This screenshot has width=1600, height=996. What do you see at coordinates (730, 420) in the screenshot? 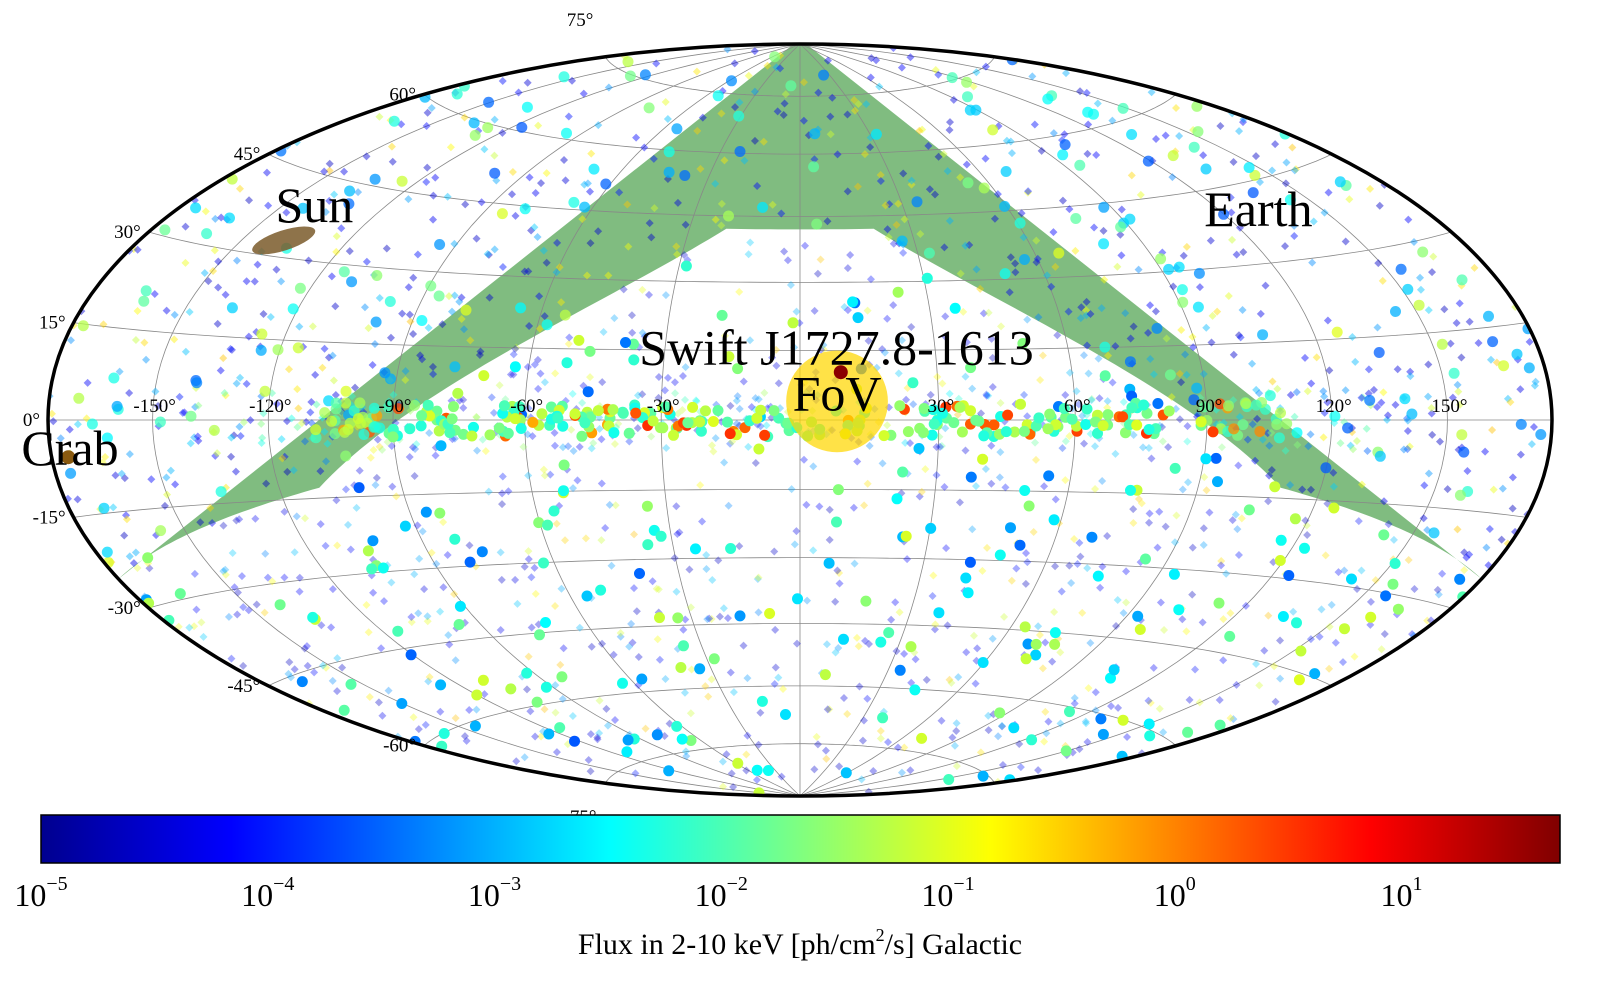
I see `grid-meridian` at bounding box center [730, 420].